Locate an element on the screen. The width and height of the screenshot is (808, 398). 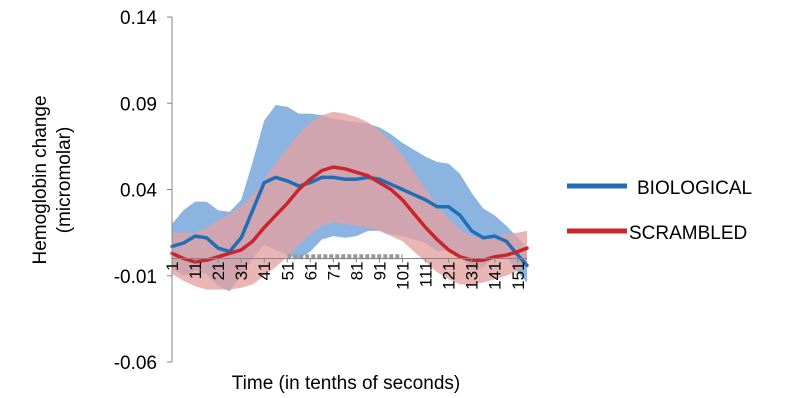
x-tick-label: 111 is located at coordinates (426, 275).